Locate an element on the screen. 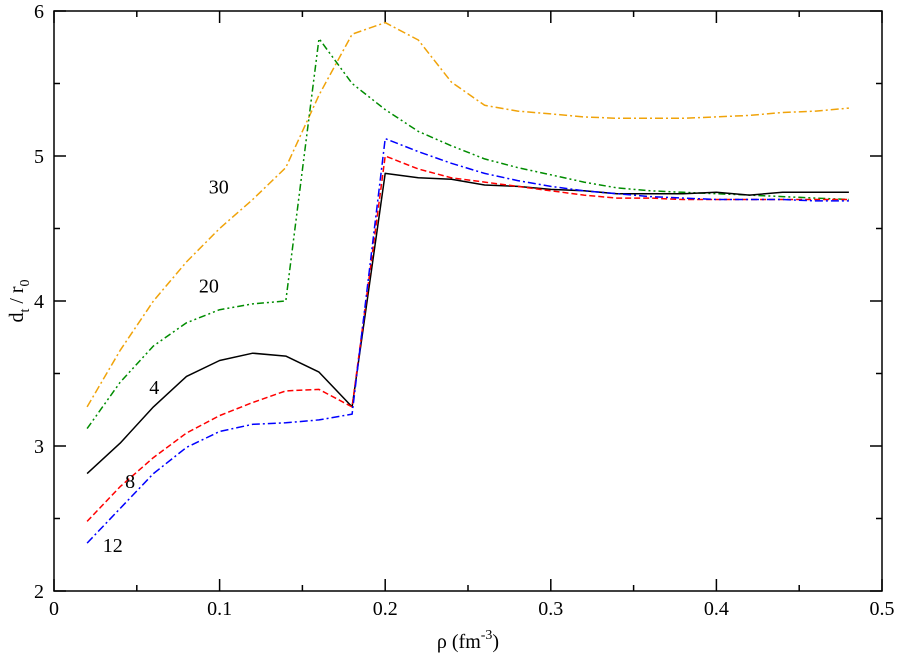 The image size is (900, 656). x-tick-label: 0.5 is located at coordinates (882, 609).